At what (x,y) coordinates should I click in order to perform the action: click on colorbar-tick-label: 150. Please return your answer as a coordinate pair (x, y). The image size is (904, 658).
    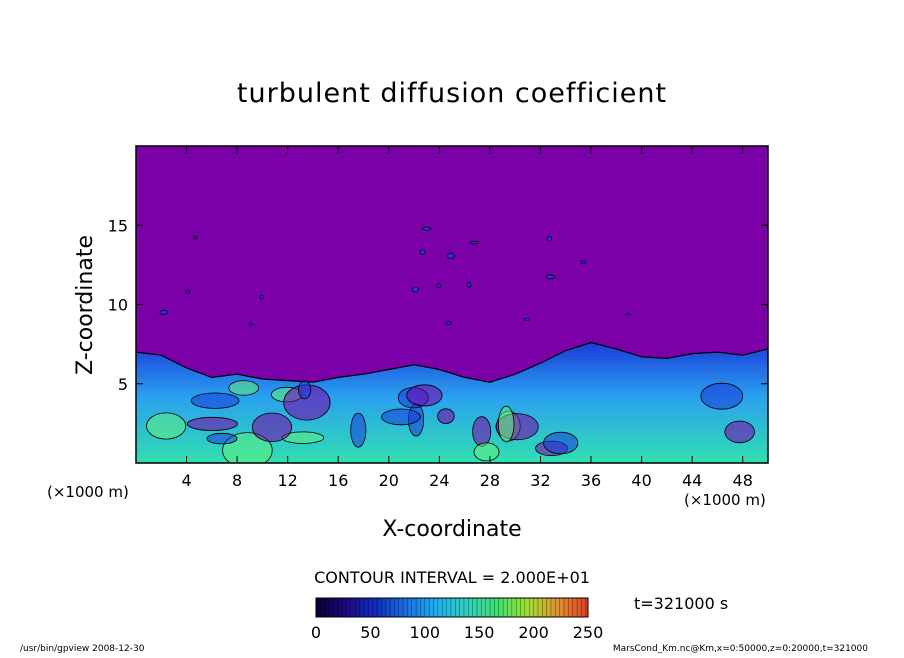
    Looking at the image, I should click on (479, 632).